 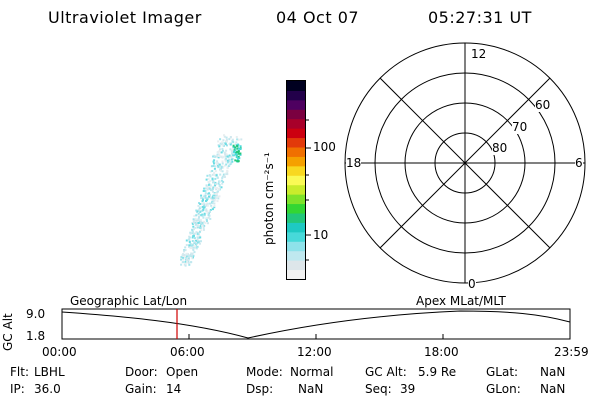 I want to click on status-gain-value: 14, so click(x=174, y=389).